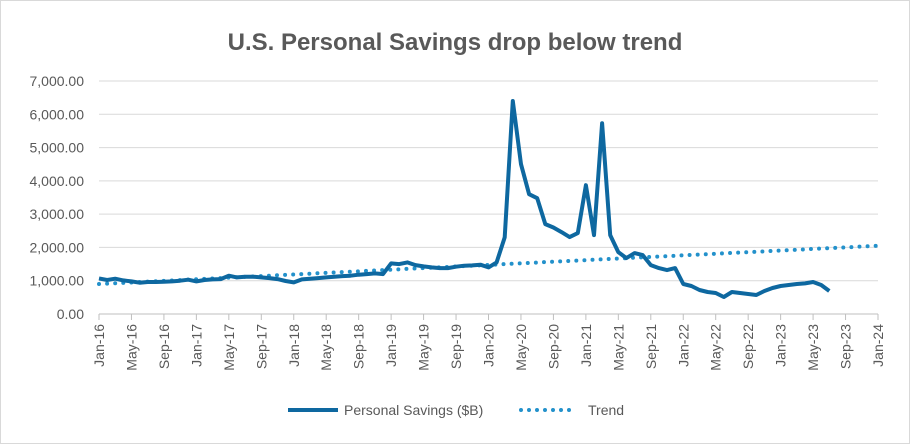 Image resolution: width=910 pixels, height=444 pixels. What do you see at coordinates (781, 345) in the screenshot?
I see `x-tick-label: Jan-23` at bounding box center [781, 345].